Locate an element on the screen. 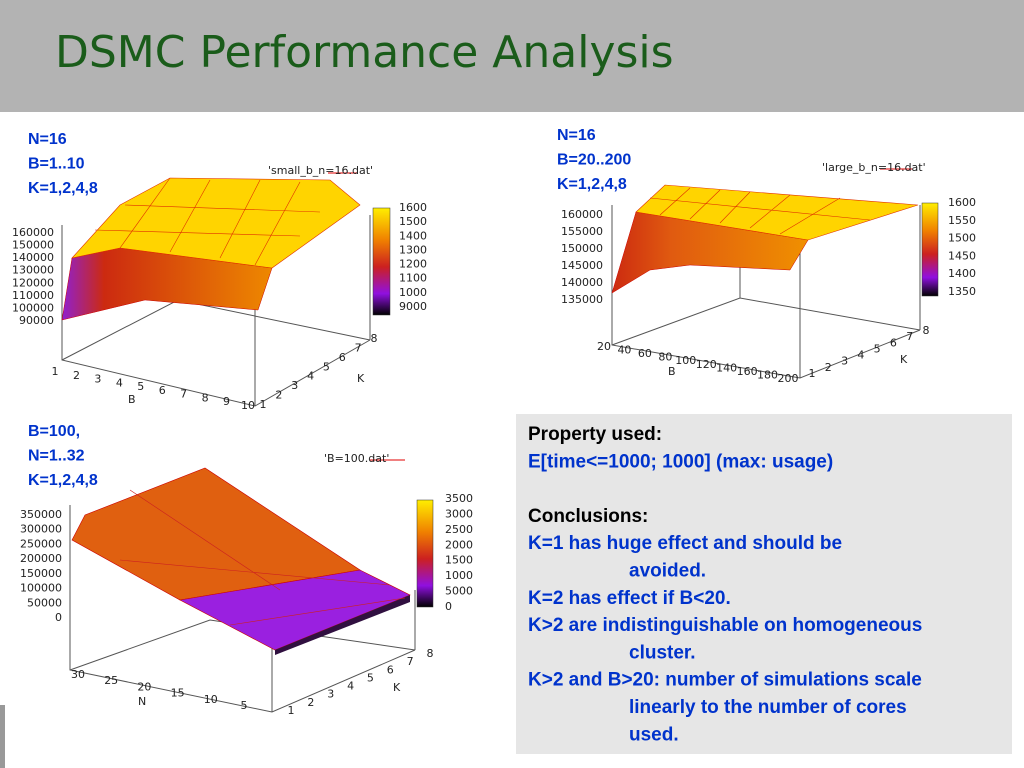 The width and height of the screenshot is (1024, 768). colorbar-label: 11000 is located at coordinates (416, 278).